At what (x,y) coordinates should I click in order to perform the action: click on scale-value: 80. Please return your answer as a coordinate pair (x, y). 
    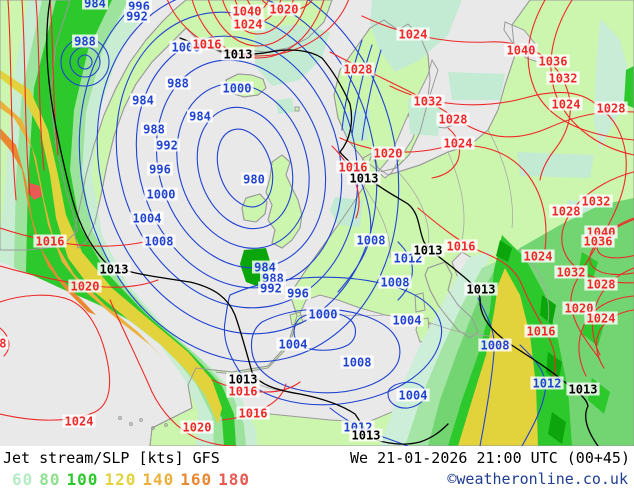
    Looking at the image, I should click on (50, 479).